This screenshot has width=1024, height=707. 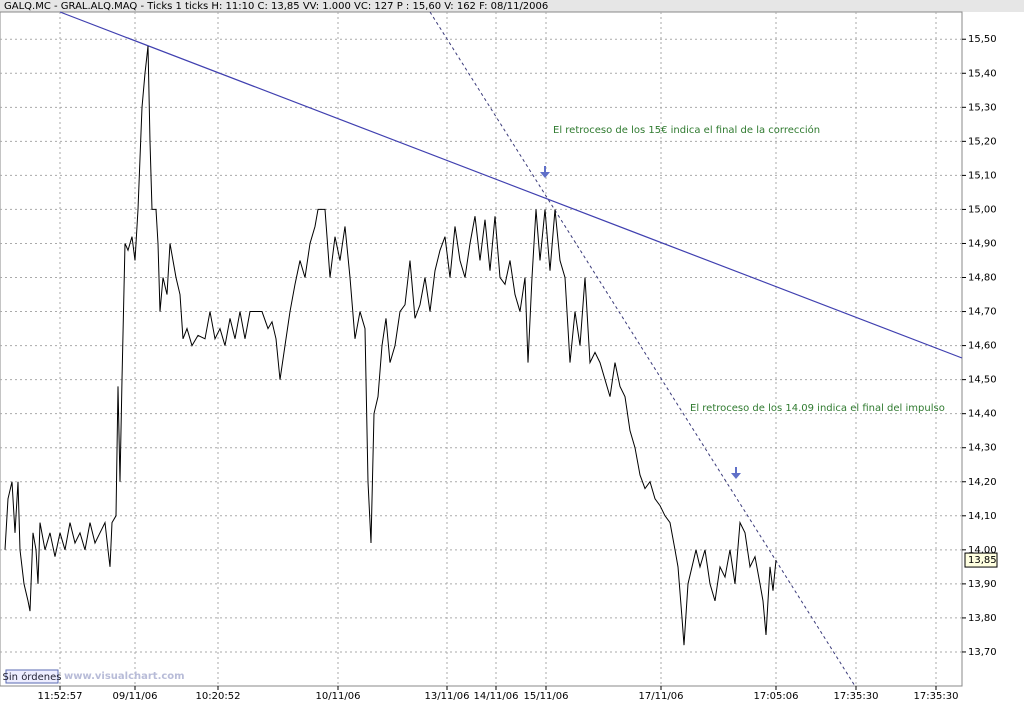 What do you see at coordinates (982, 141) in the screenshot?
I see `y-tick-label: 15,20` at bounding box center [982, 141].